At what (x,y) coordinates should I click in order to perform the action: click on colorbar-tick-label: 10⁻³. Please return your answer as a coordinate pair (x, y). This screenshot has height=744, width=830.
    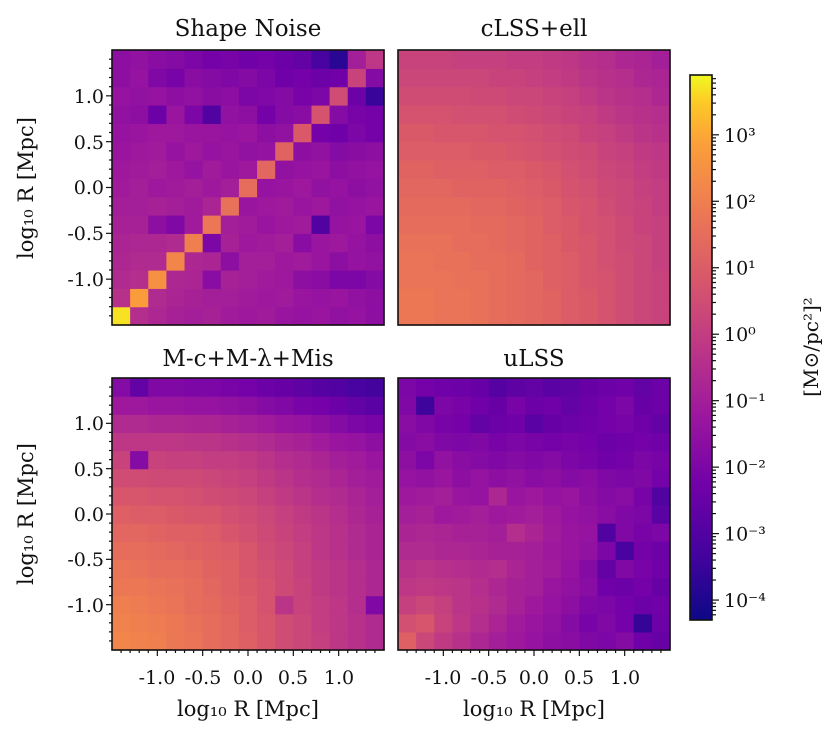
    Looking at the image, I should click on (745, 535).